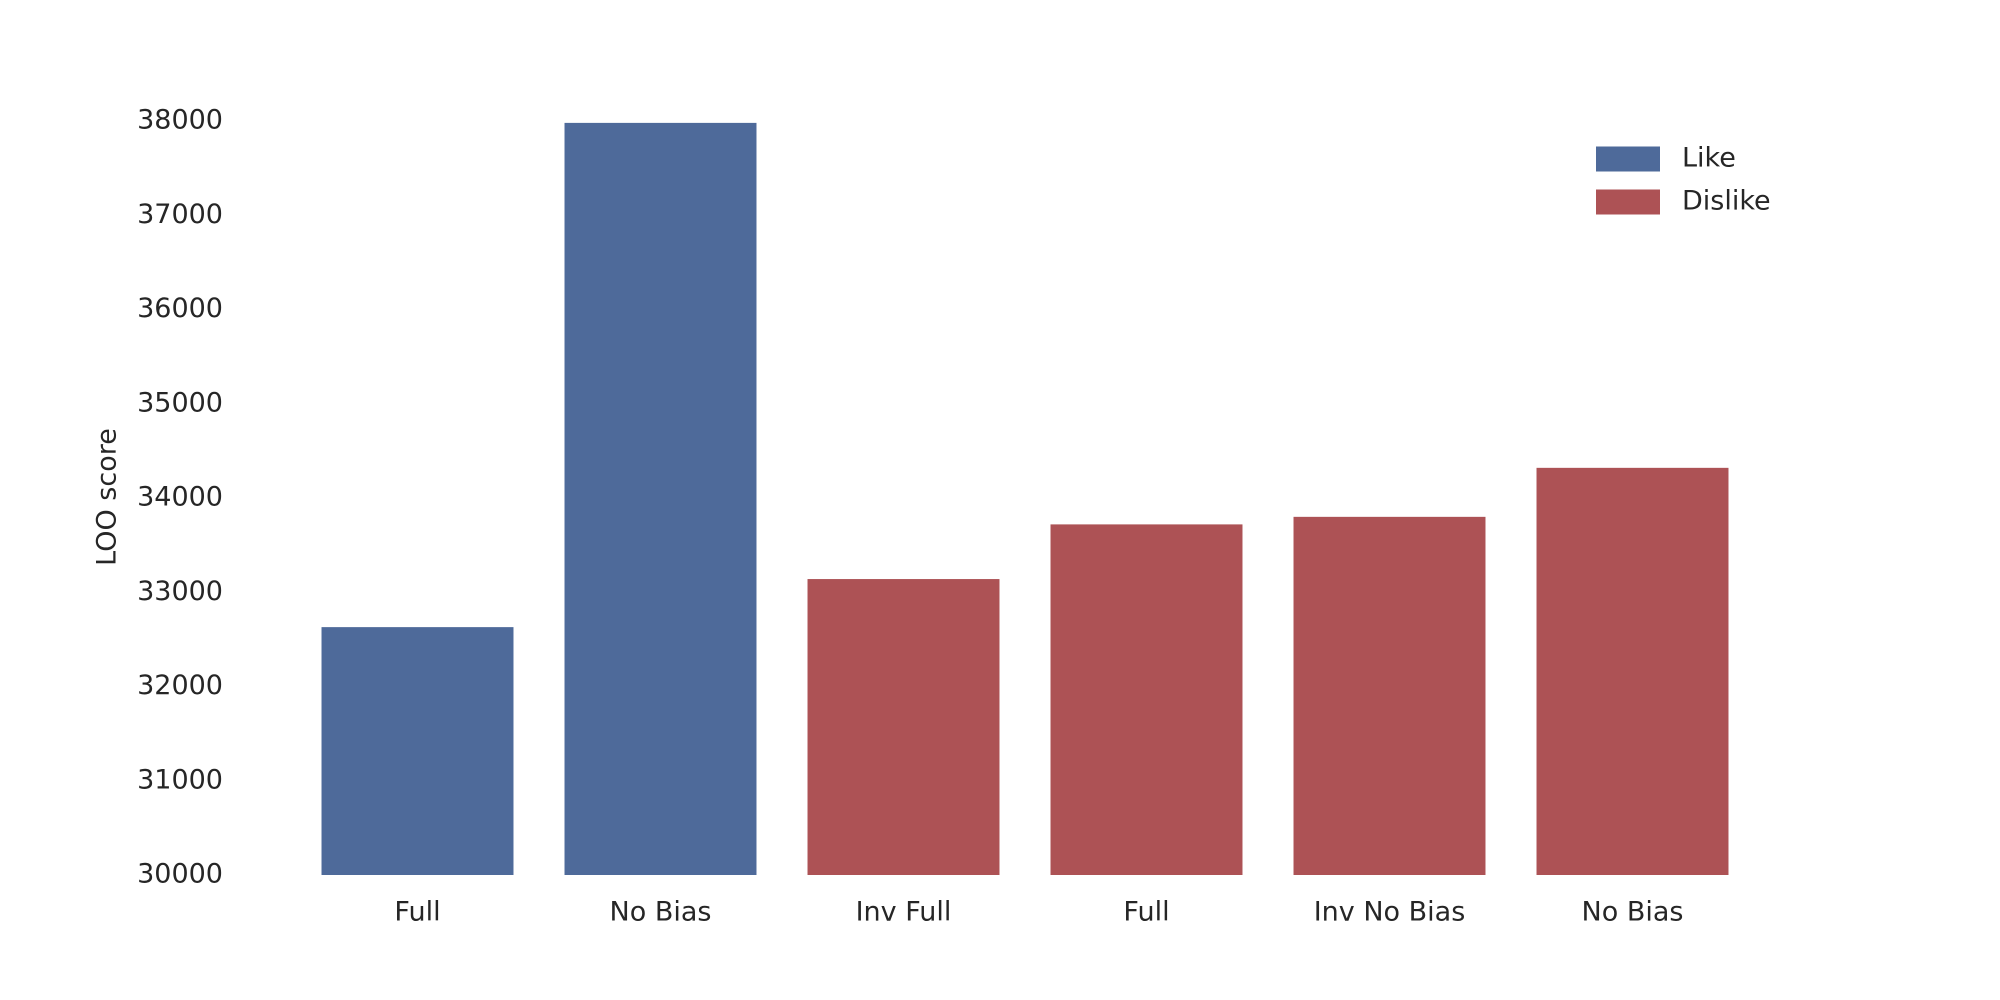  Describe the element at coordinates (1726, 201) in the screenshot. I see `legend-label: Dislike` at that location.